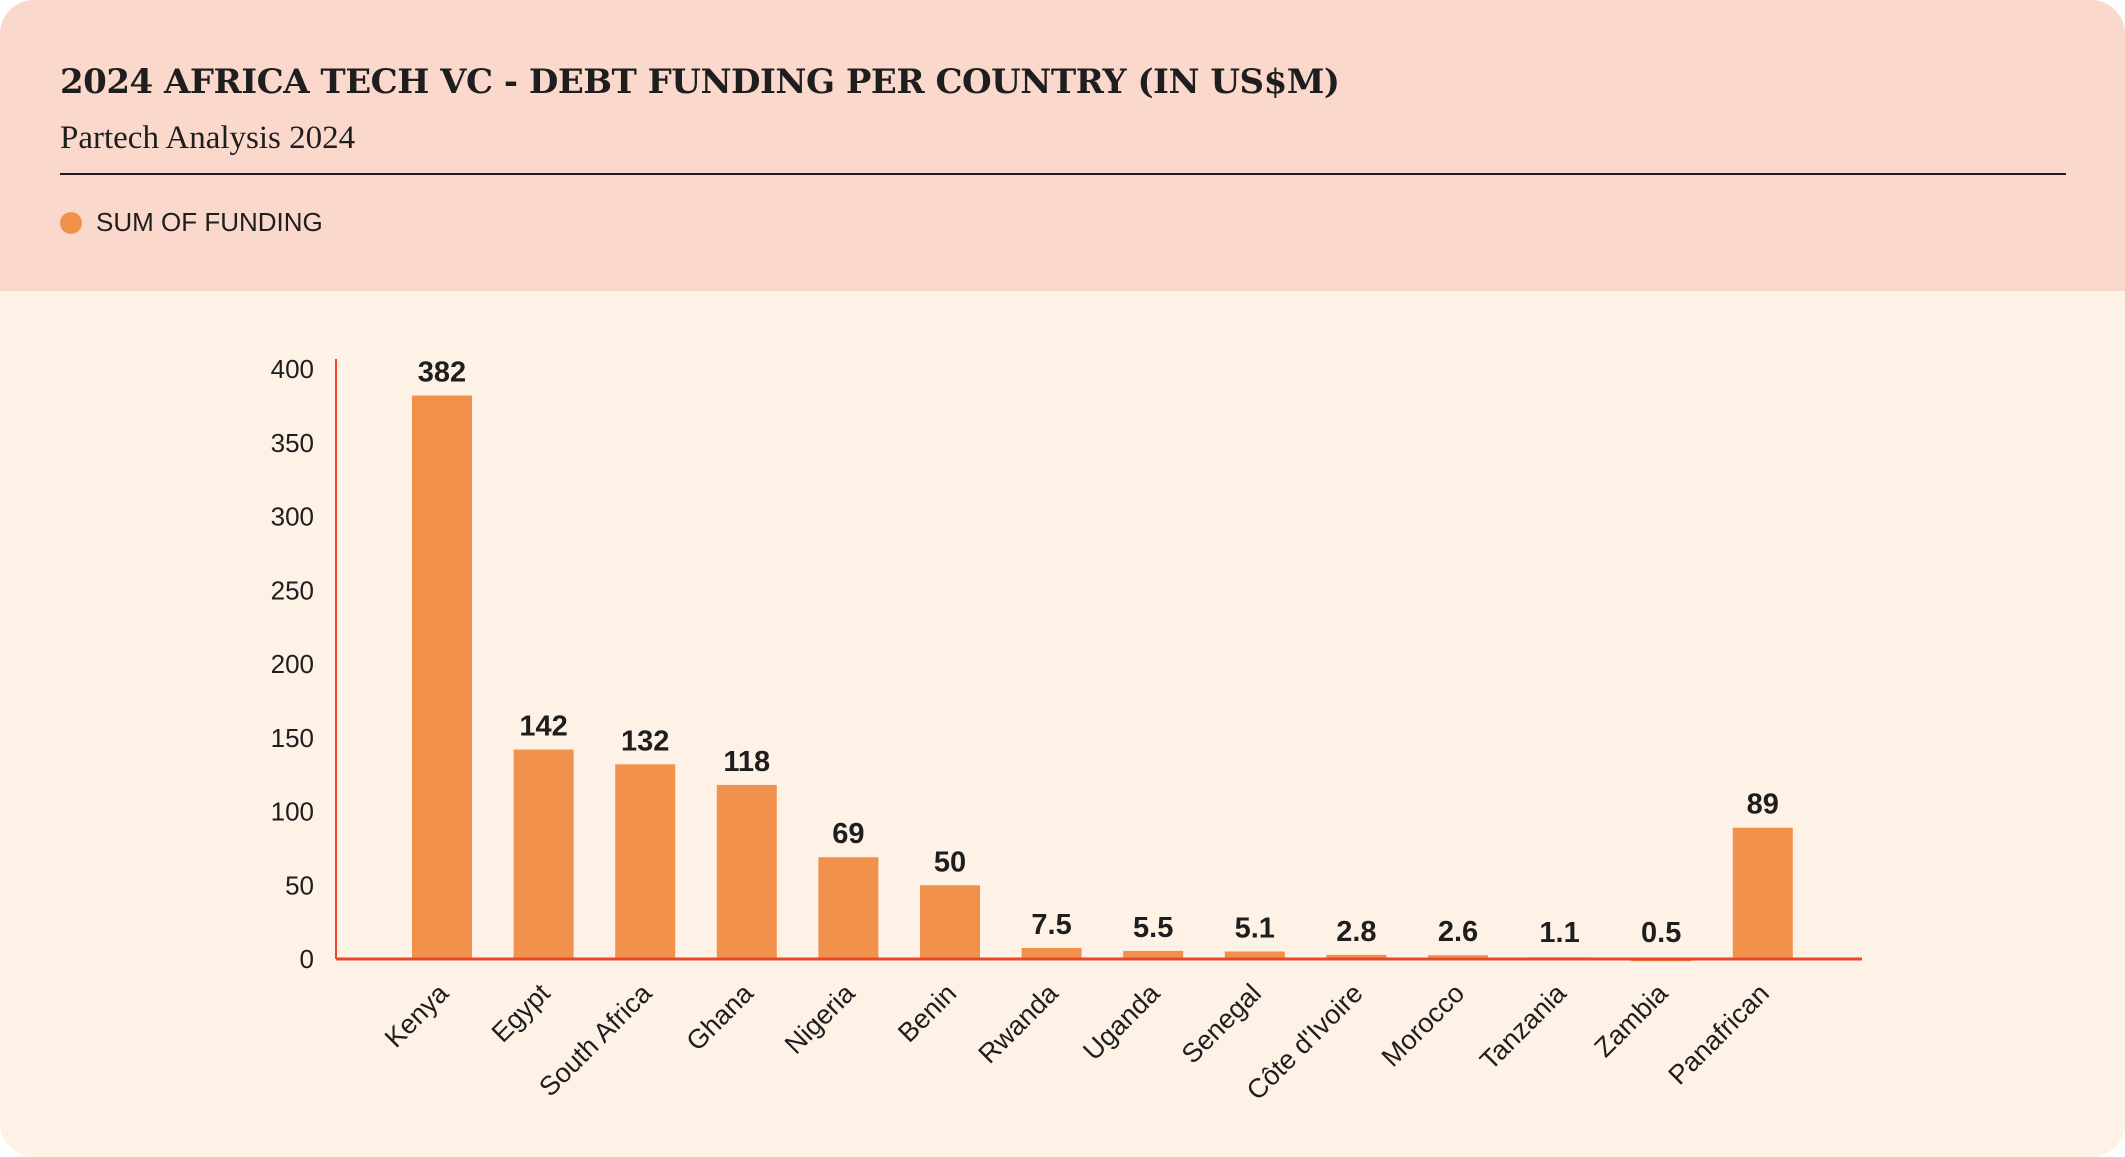  What do you see at coordinates (1423, 1025) in the screenshot?
I see `x-tick-label: Morocco` at bounding box center [1423, 1025].